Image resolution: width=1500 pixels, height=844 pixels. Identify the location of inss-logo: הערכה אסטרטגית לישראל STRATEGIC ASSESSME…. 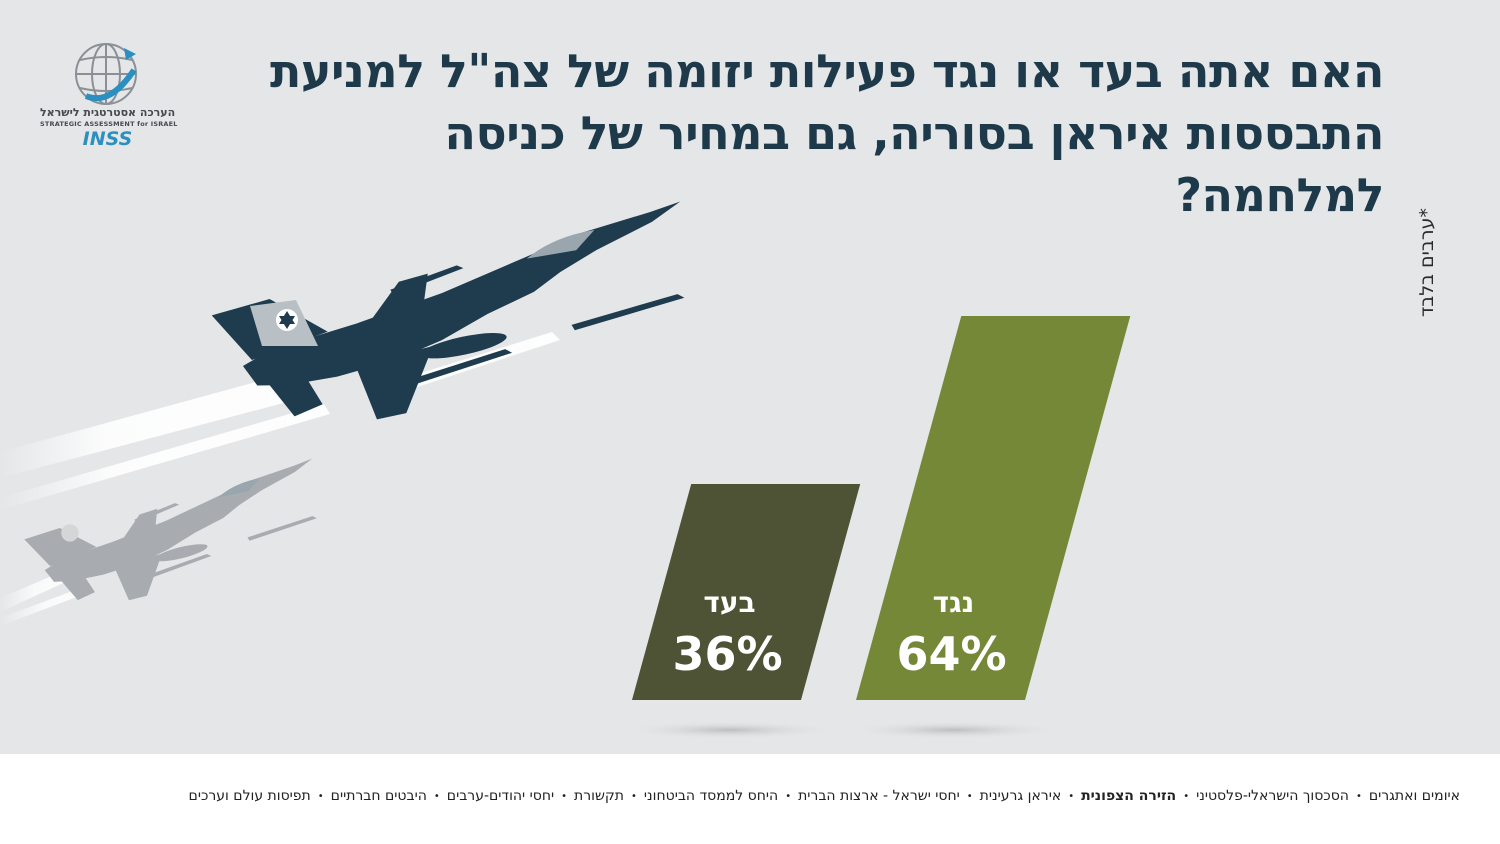
(109, 96).